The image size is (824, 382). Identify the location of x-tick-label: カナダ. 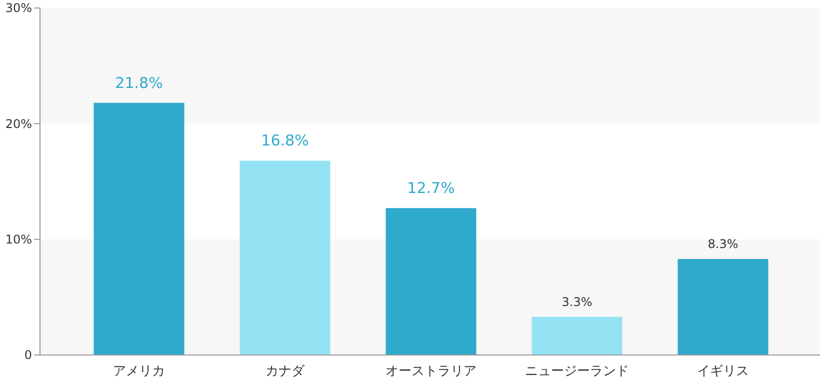
(286, 371).